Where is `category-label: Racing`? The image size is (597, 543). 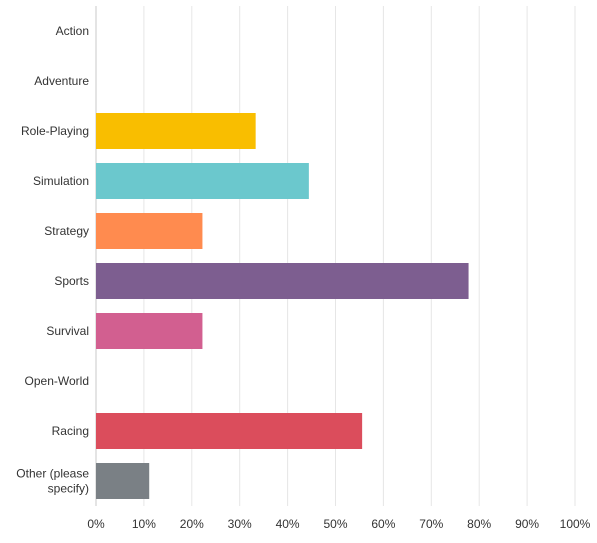 category-label: Racing is located at coordinates (70, 431).